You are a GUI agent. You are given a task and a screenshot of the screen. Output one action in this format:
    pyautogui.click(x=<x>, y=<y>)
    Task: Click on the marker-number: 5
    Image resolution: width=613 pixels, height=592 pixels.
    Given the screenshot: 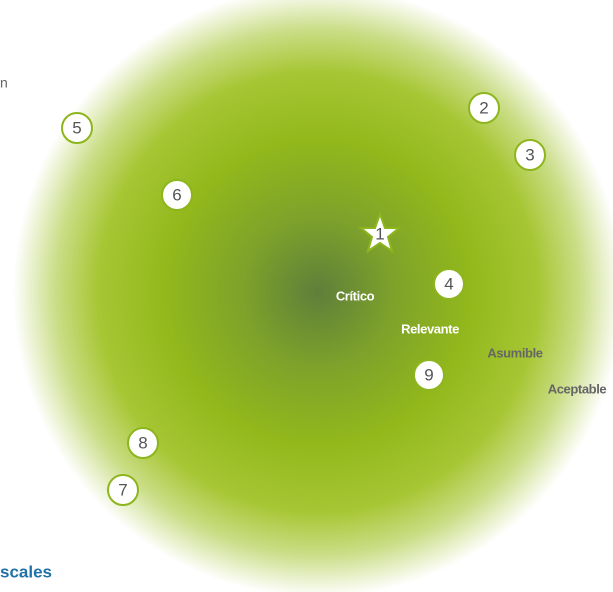 What is the action you would take?
    pyautogui.click(x=76, y=127)
    